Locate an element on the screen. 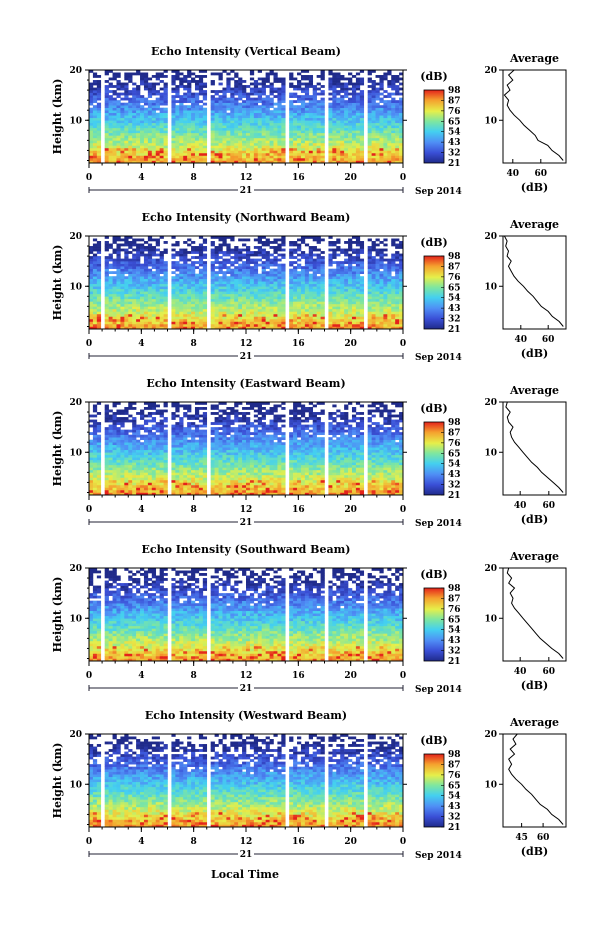 The image size is (616, 929). panel-title: Echo Intensity (Eastward Beam) is located at coordinates (245, 383).